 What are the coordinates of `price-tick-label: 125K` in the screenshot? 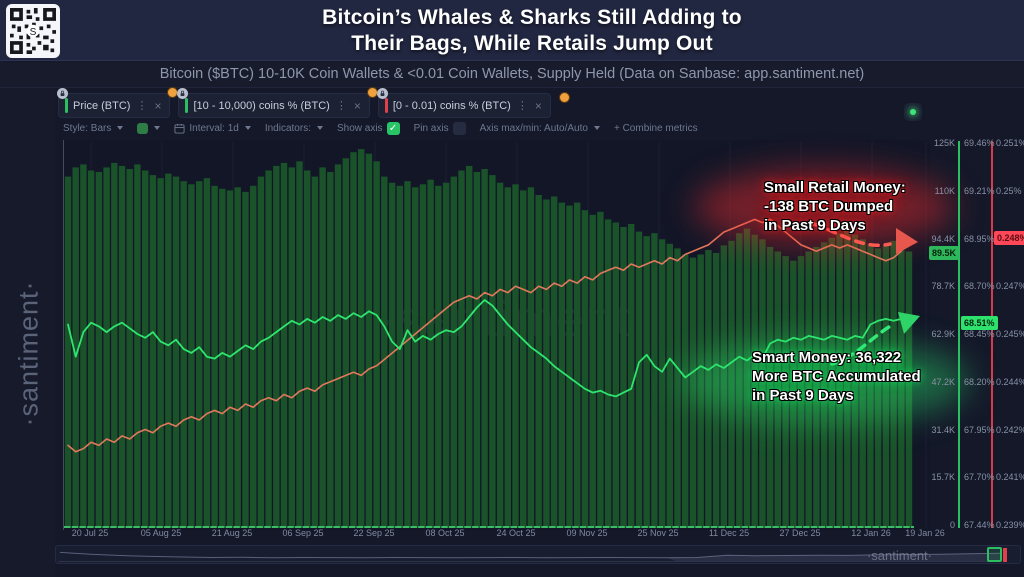 It's located at (944, 143).